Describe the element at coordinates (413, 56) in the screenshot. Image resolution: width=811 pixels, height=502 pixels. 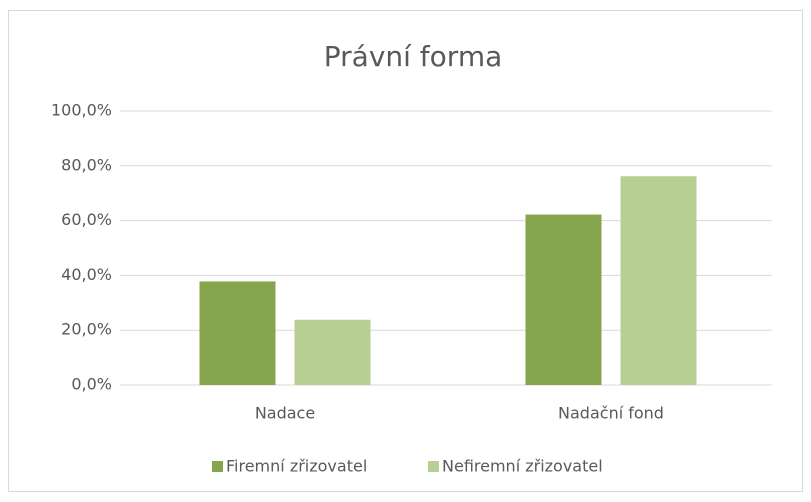
I see `chart-title: Právní forma` at that location.